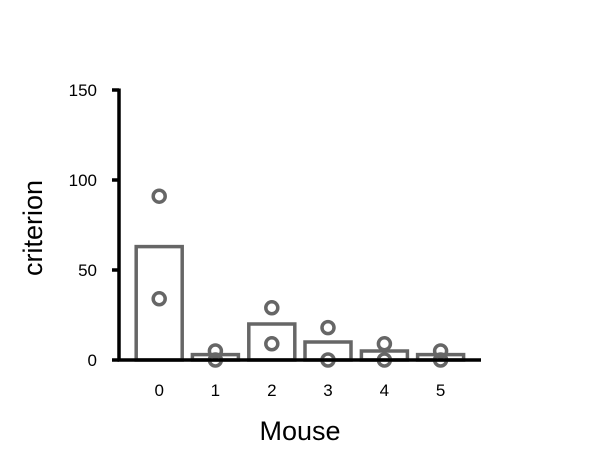 This screenshot has height=450, width=600. I want to click on x-axis-title: Mouse, so click(299, 431).